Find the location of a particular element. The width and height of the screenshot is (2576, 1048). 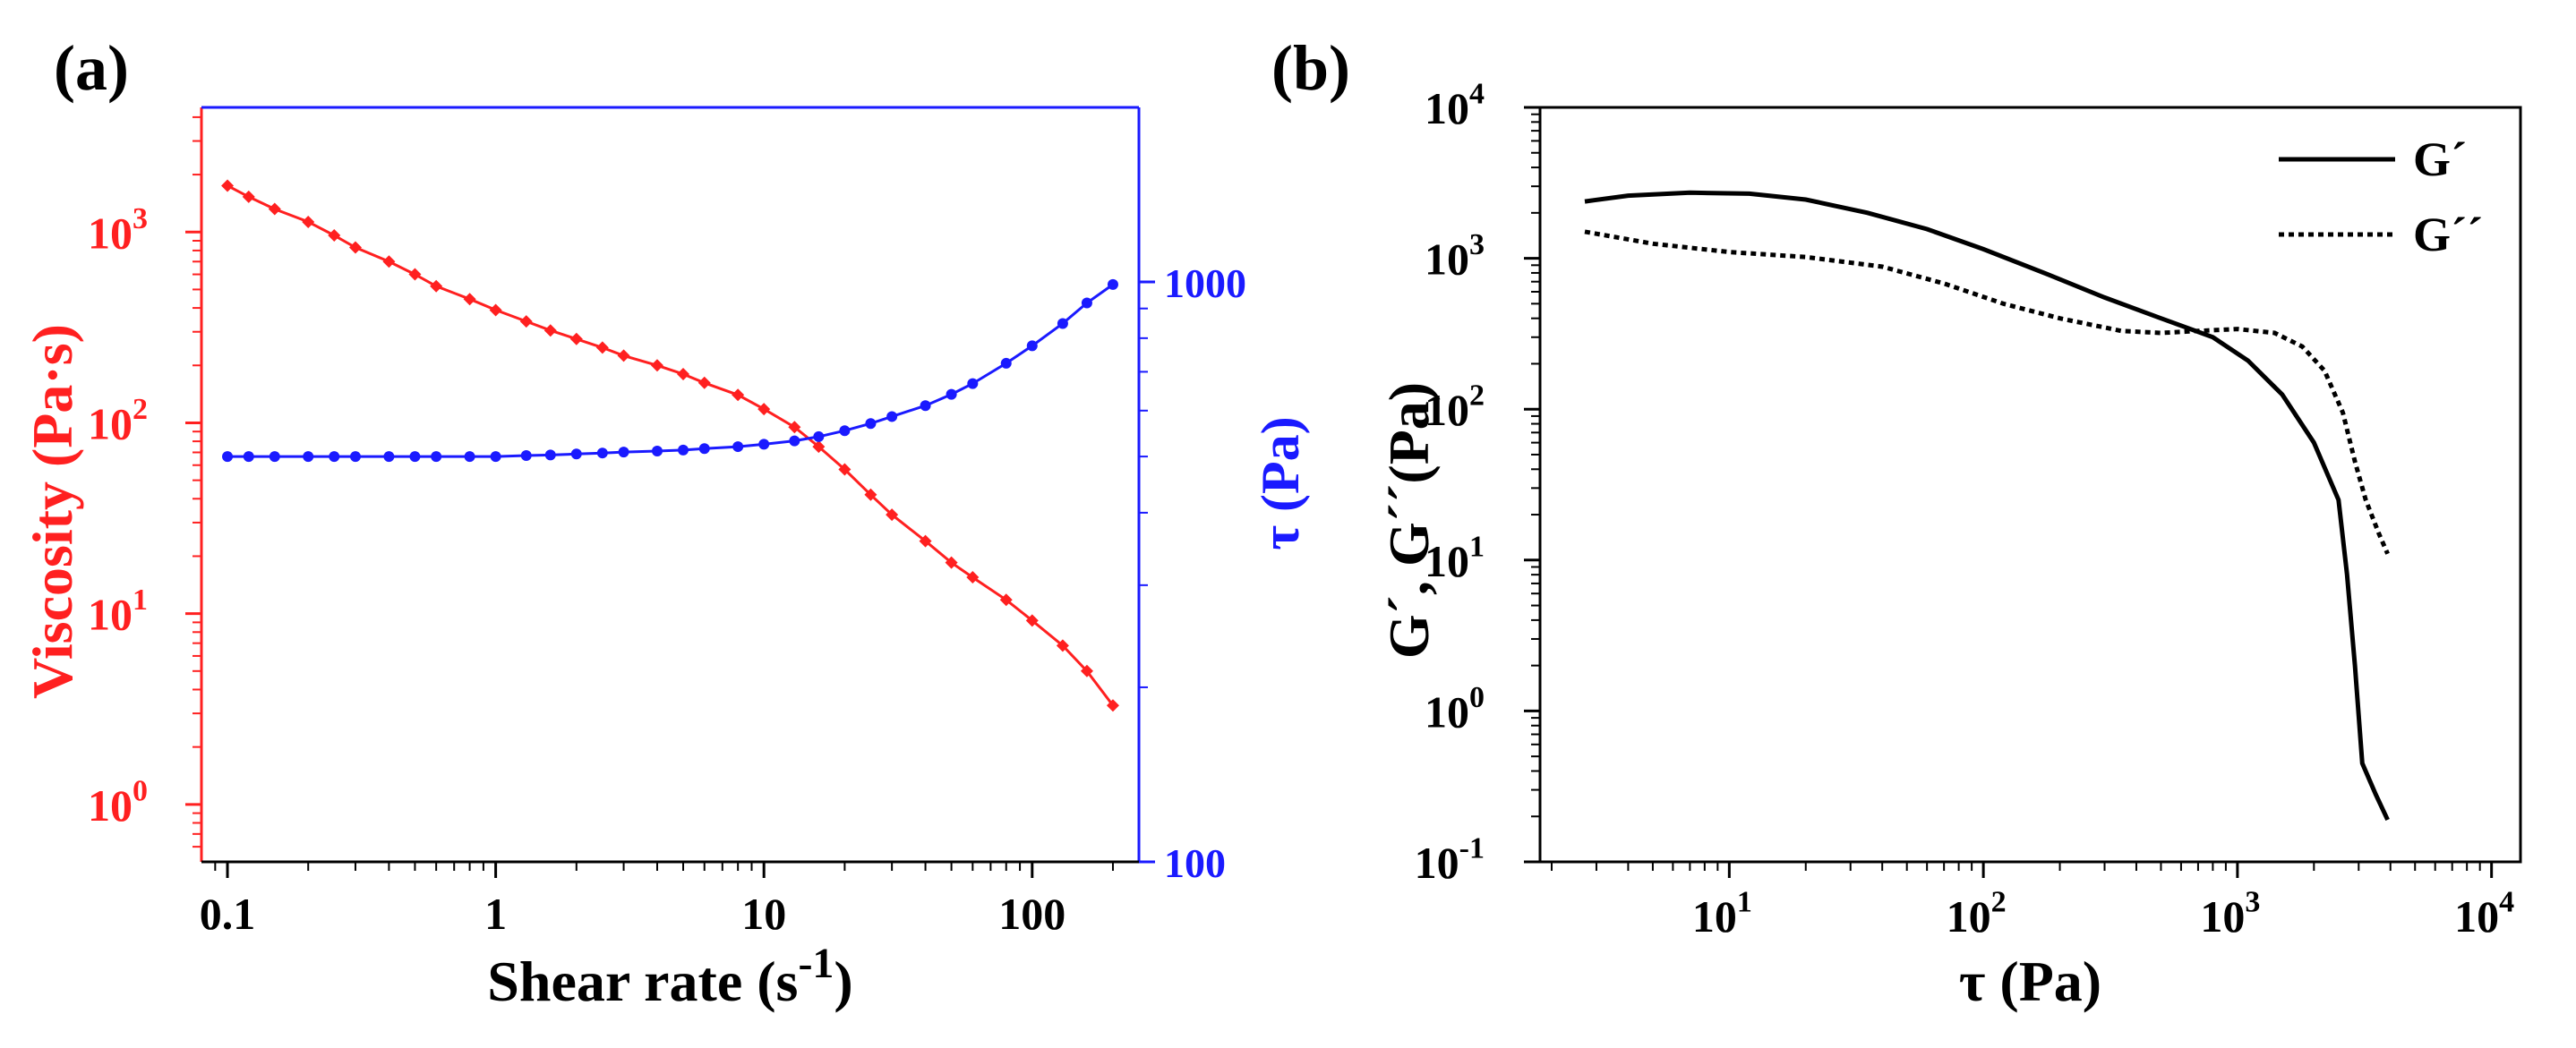

y-left-tick-label: 10² is located at coordinates (118, 421).